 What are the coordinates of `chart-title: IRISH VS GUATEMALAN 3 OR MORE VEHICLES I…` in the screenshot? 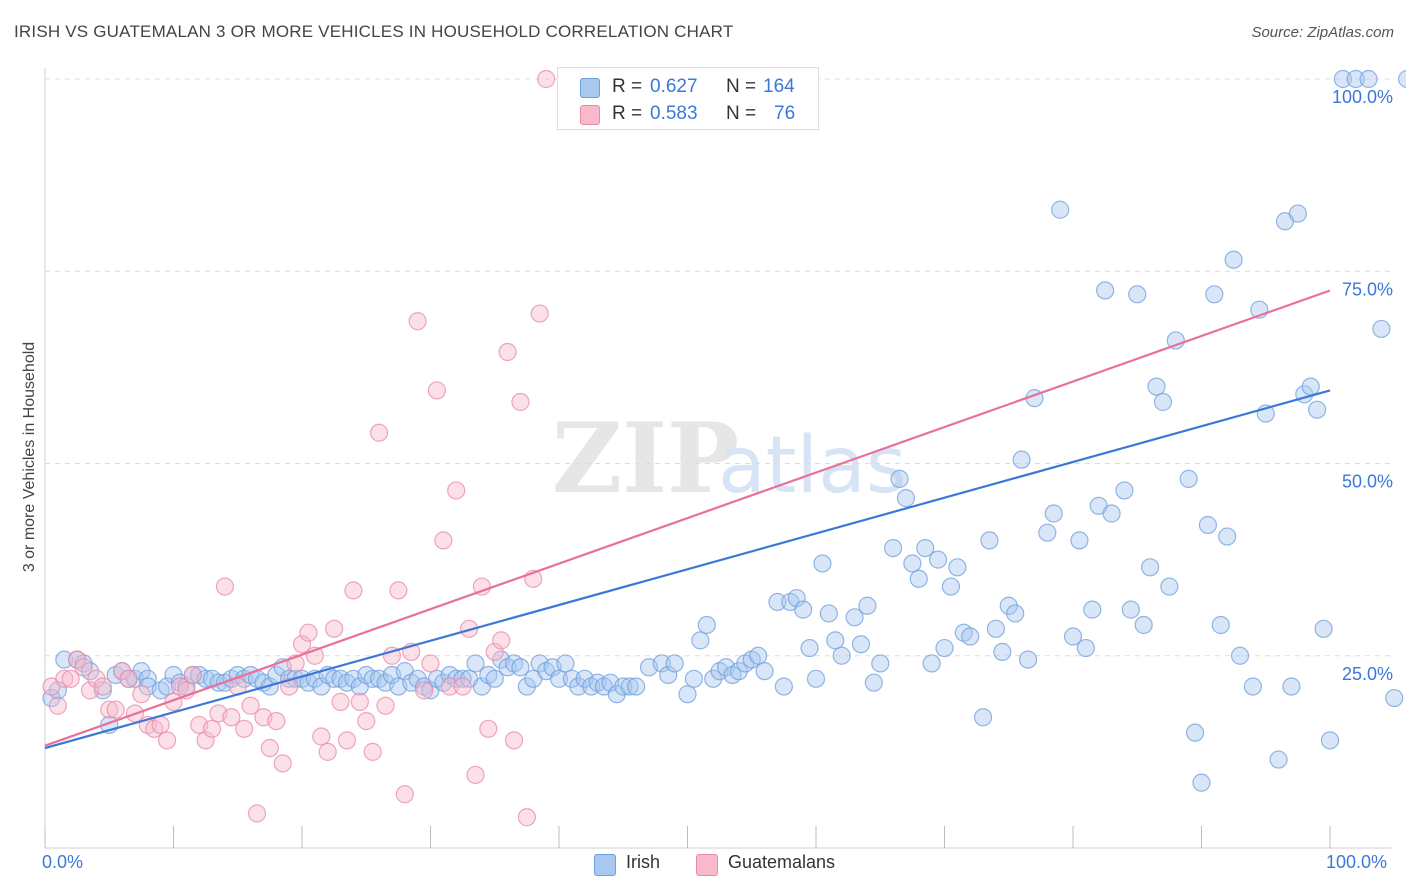 It's located at (374, 31).